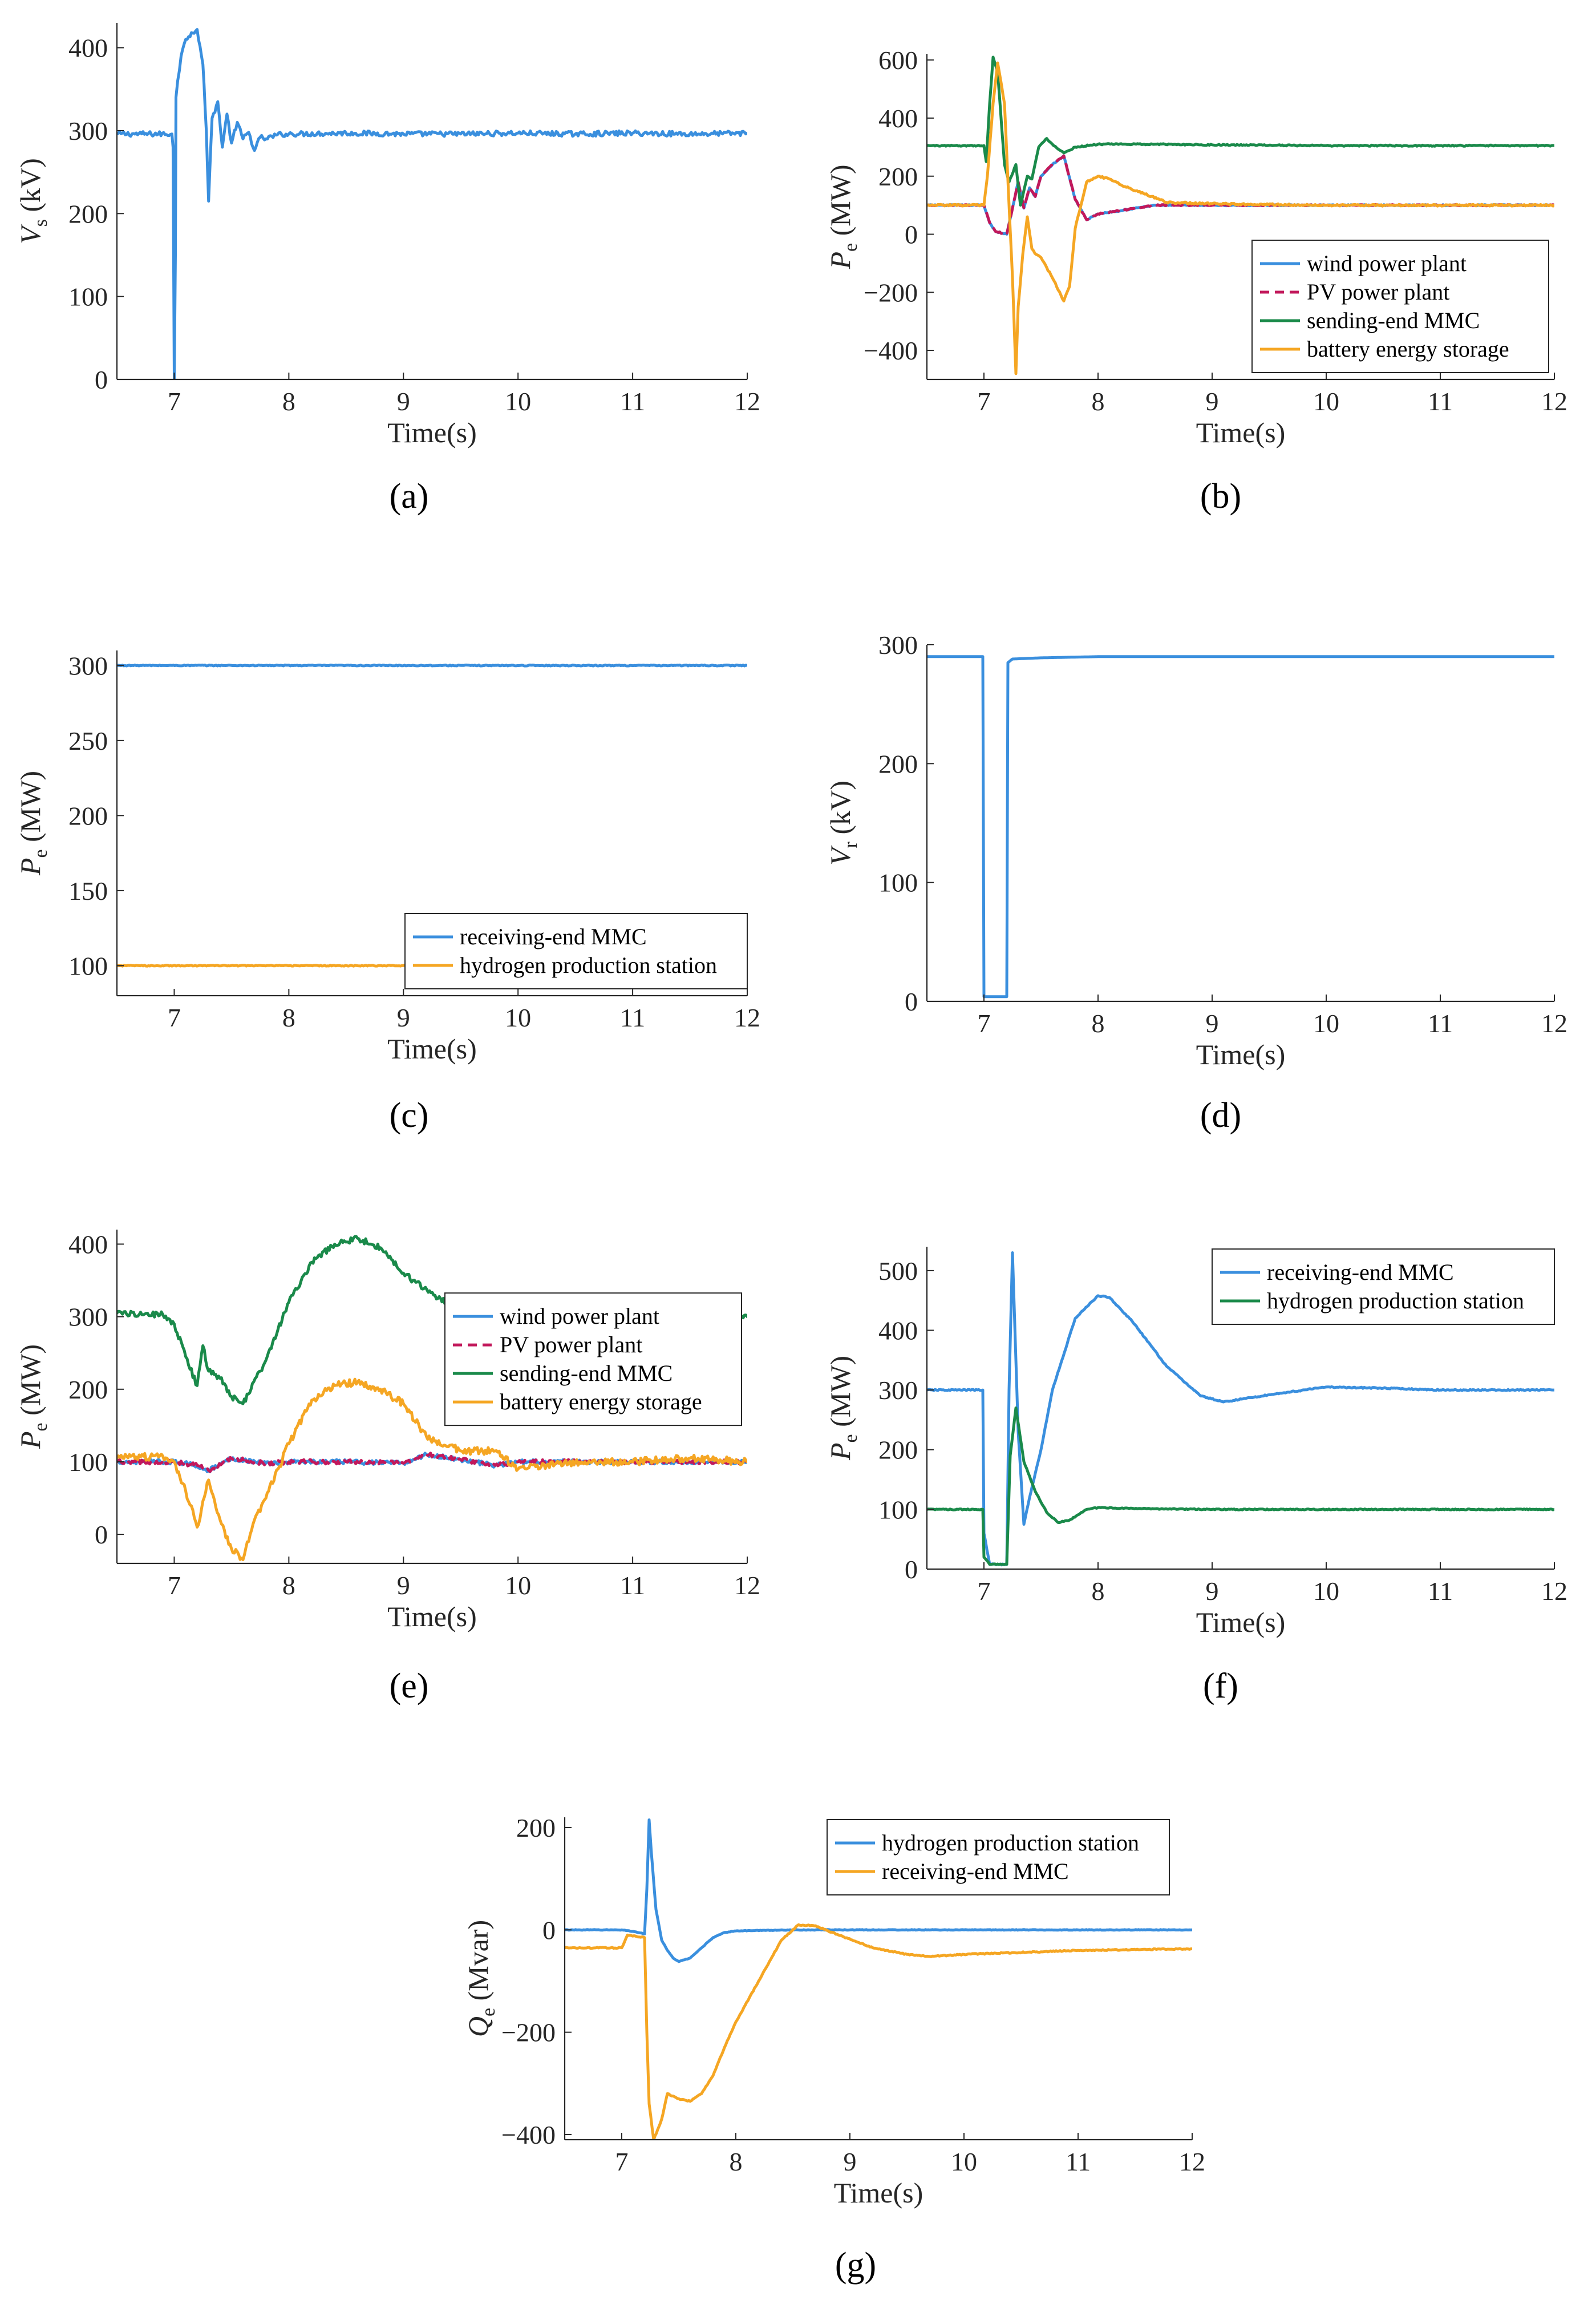 The image size is (1596, 2312). What do you see at coordinates (1240, 195) in the screenshot?
I see `series-line-wind-power-plant` at bounding box center [1240, 195].